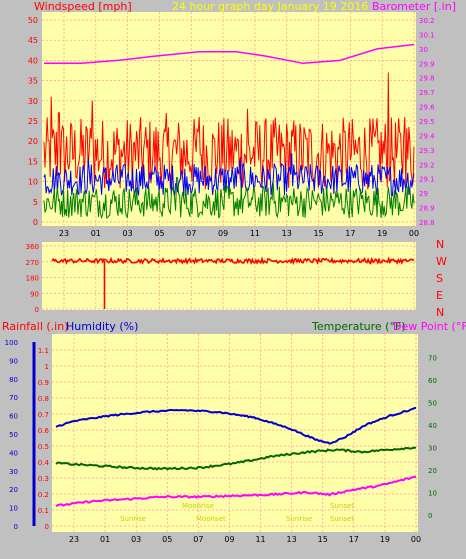  Describe the element at coordinates (427, 136) in the screenshot. I see `barometer-y-tick-label: 29.4` at that location.